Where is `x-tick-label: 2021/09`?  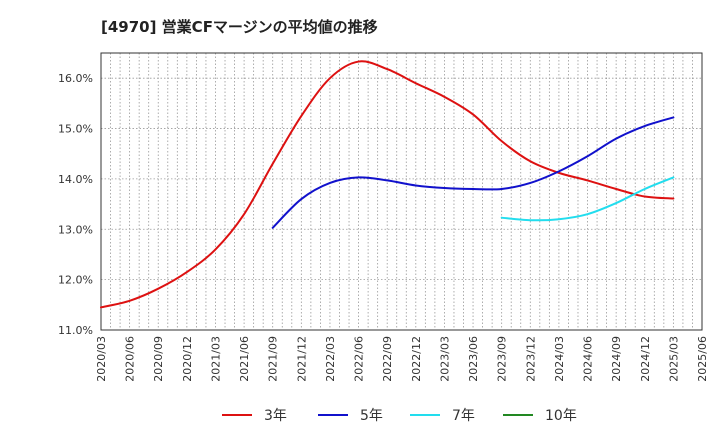
x-tick-label: 2021/09 is located at coordinates (273, 359).